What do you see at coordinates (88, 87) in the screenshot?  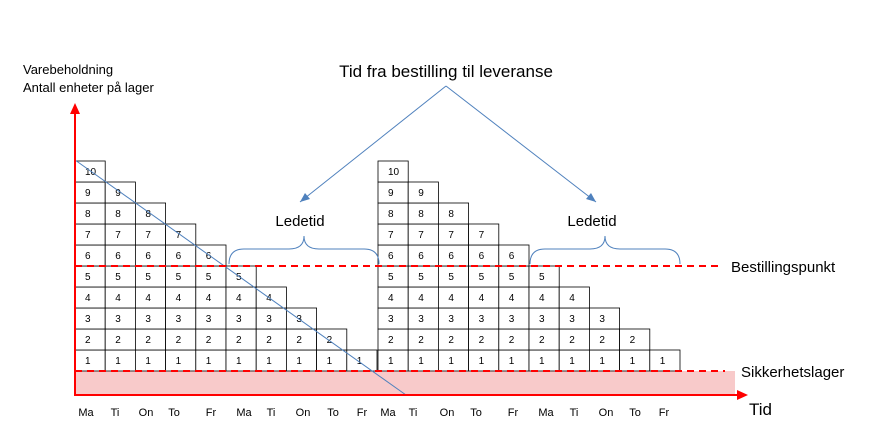 I see `y-axis-label-line2: Antall enheter på lager` at bounding box center [88, 87].